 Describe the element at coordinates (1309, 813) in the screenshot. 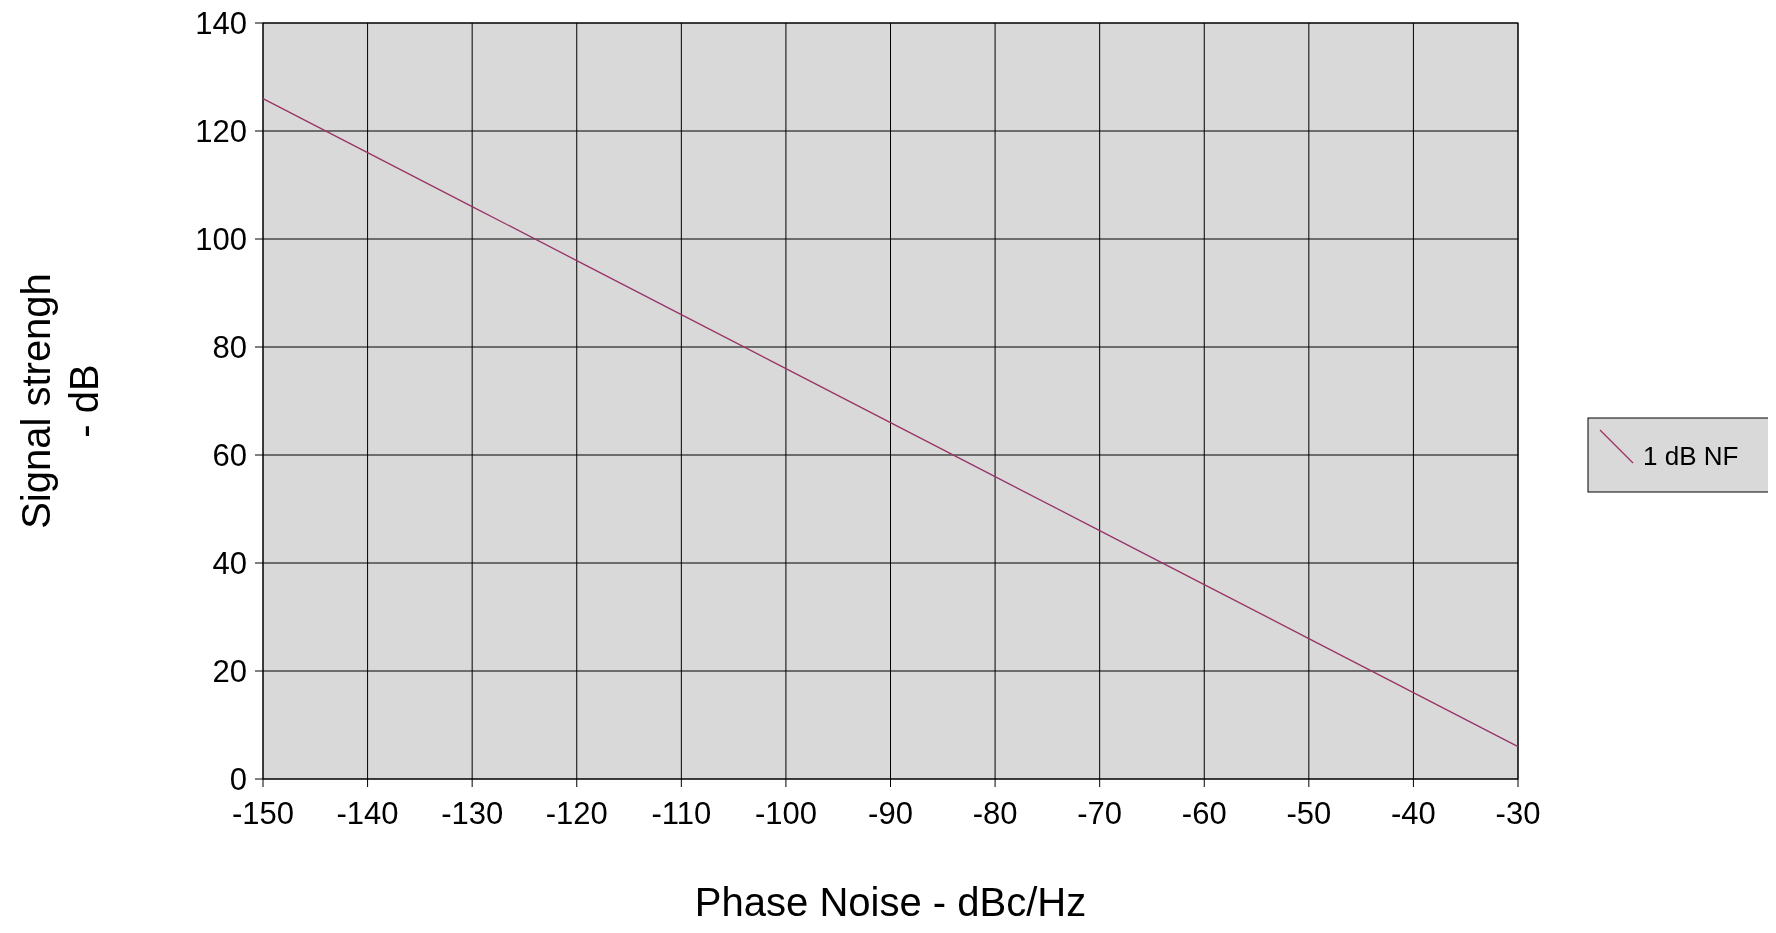

I see `x-tick-label: -50` at that location.